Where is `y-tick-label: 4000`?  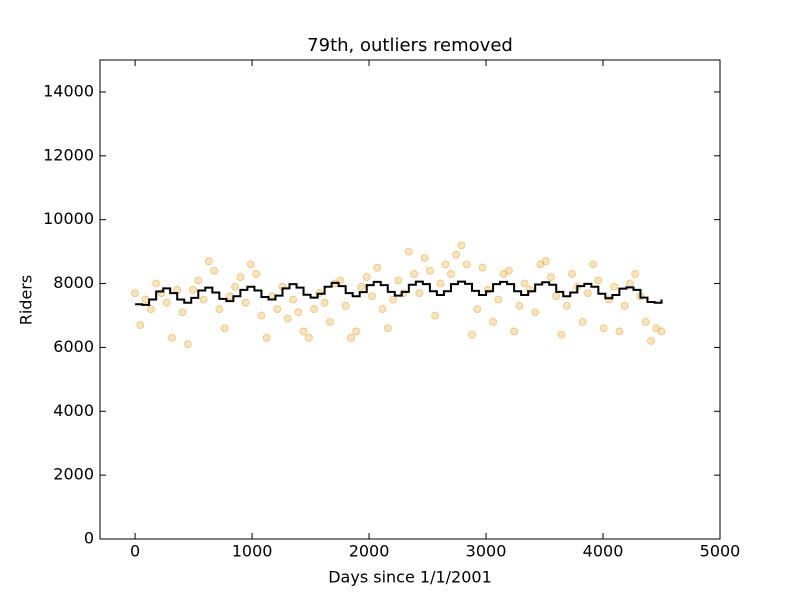 y-tick-label: 4000 is located at coordinates (73, 410).